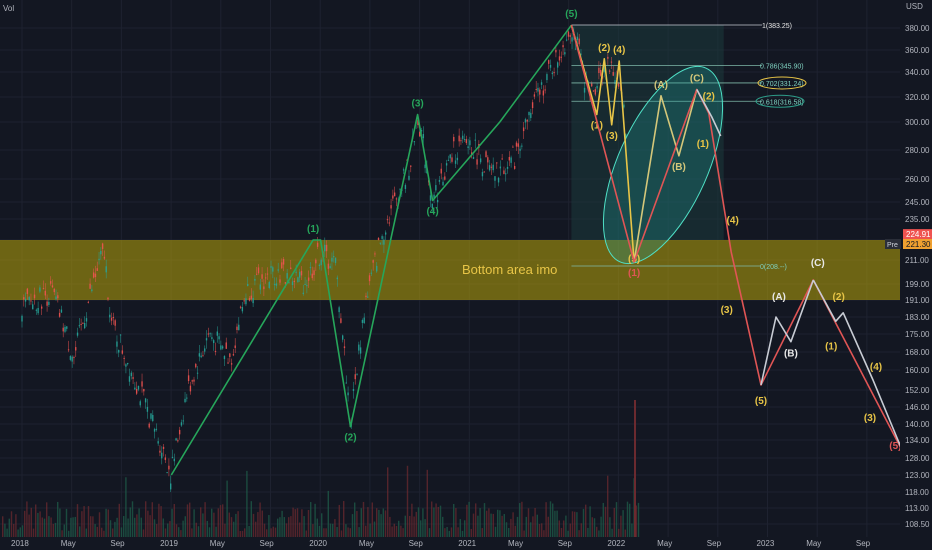 Image resolution: width=932 pixels, height=550 pixels. I want to click on last-price-value: 224.91, so click(918, 234).